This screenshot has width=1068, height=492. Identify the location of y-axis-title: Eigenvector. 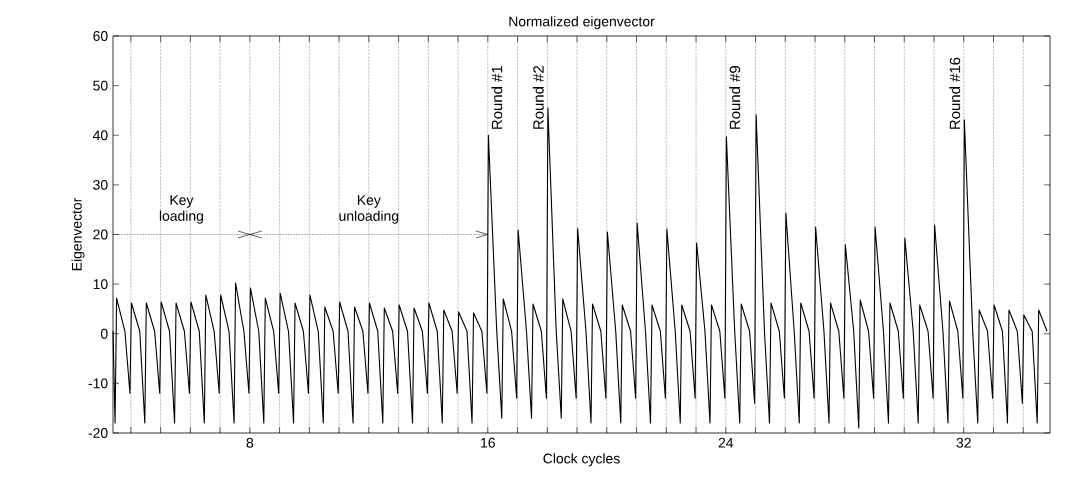
(78, 234).